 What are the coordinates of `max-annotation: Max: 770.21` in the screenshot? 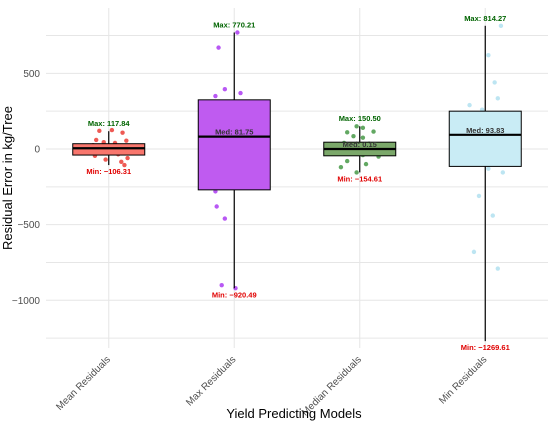 It's located at (234, 24).